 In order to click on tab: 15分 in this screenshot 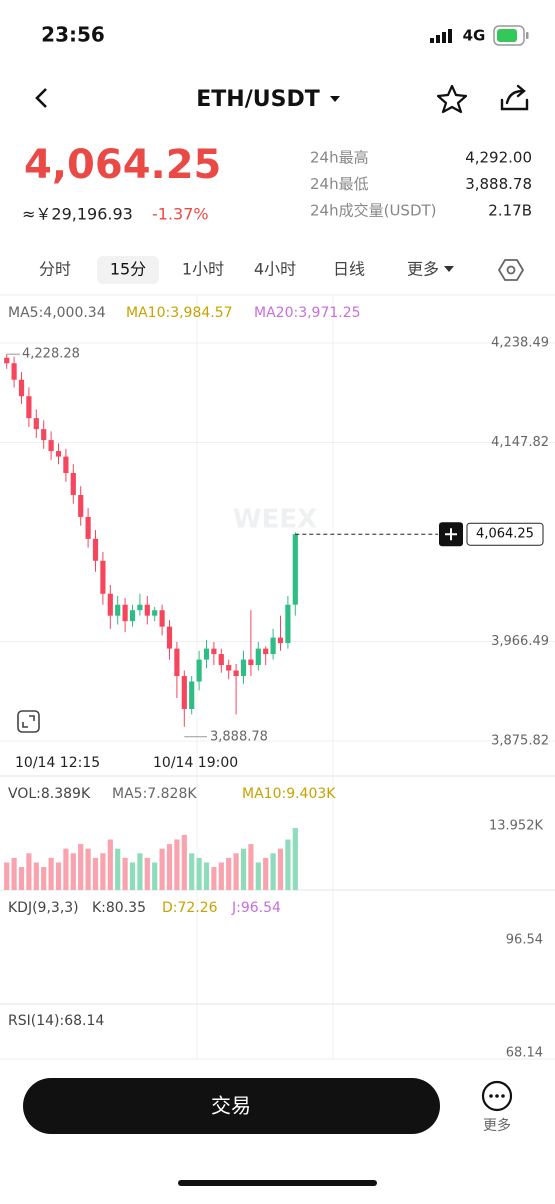, I will do `click(128, 269)`.